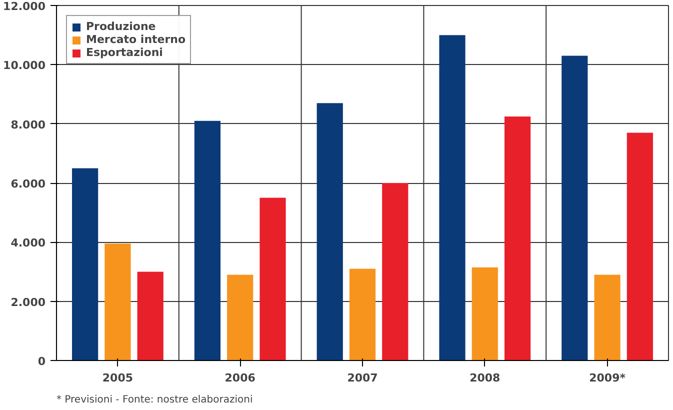  I want to click on y-tick-label: 10.000, so click(24, 65).